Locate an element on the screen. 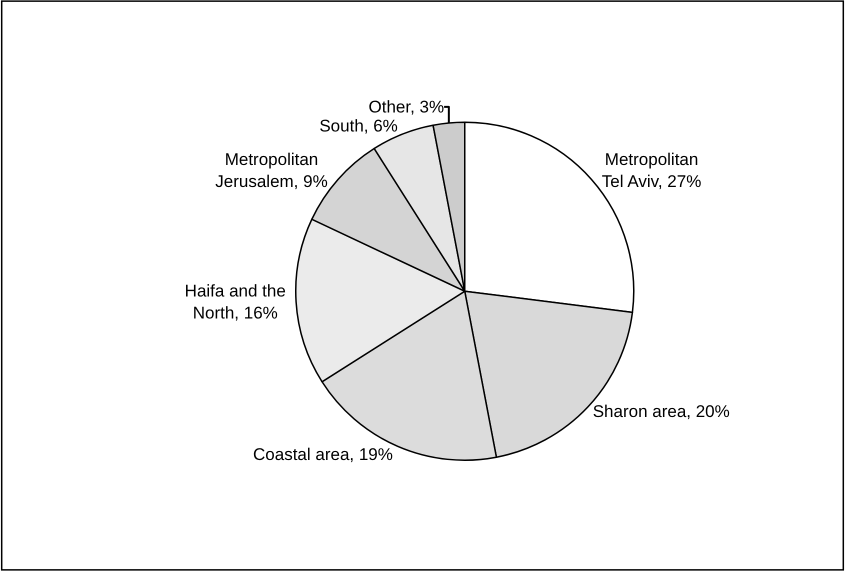 This screenshot has height=571, width=845. slice-label: Coastal area, 19% is located at coordinates (323, 454).